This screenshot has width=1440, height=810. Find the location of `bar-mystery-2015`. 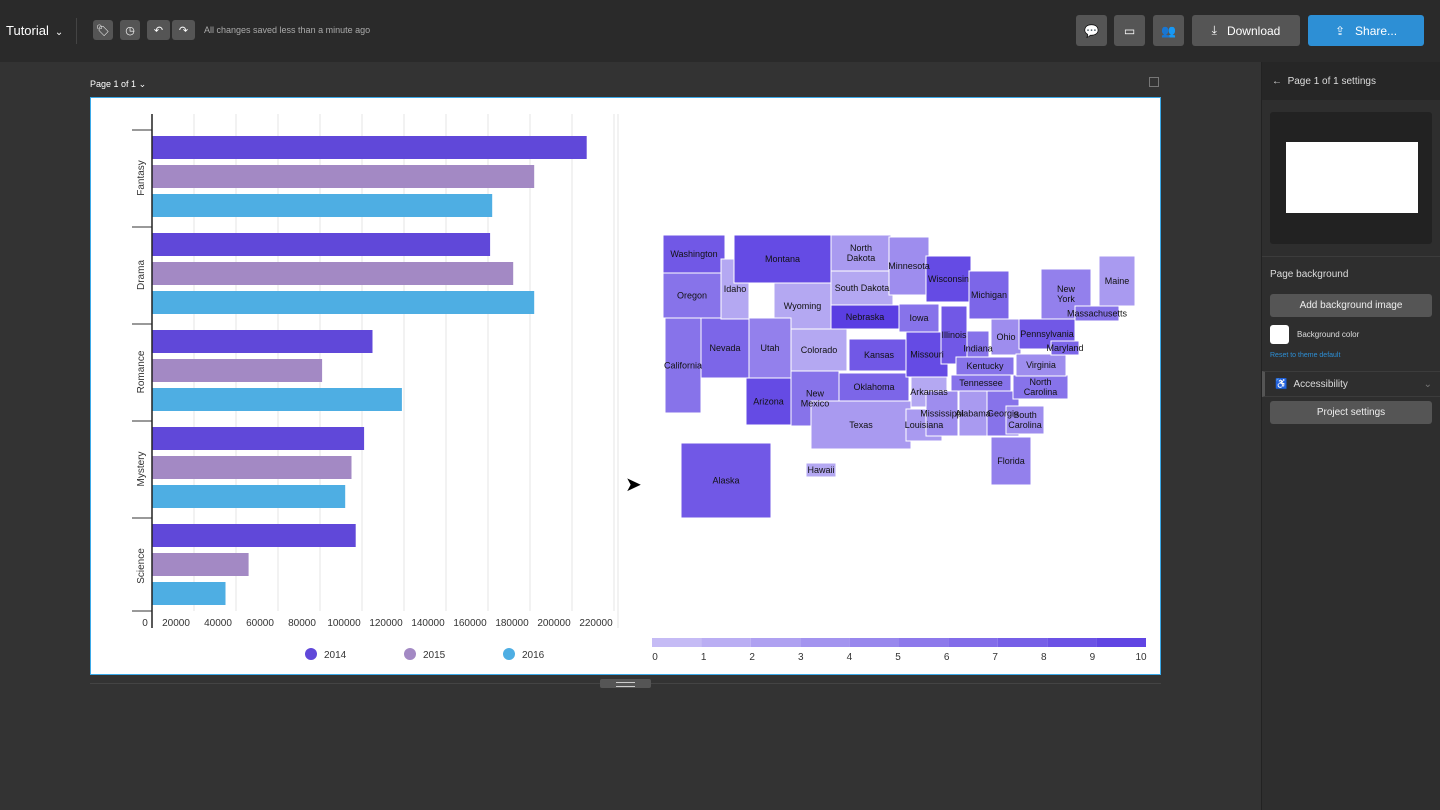

bar-mystery-2015 is located at coordinates (252, 467).